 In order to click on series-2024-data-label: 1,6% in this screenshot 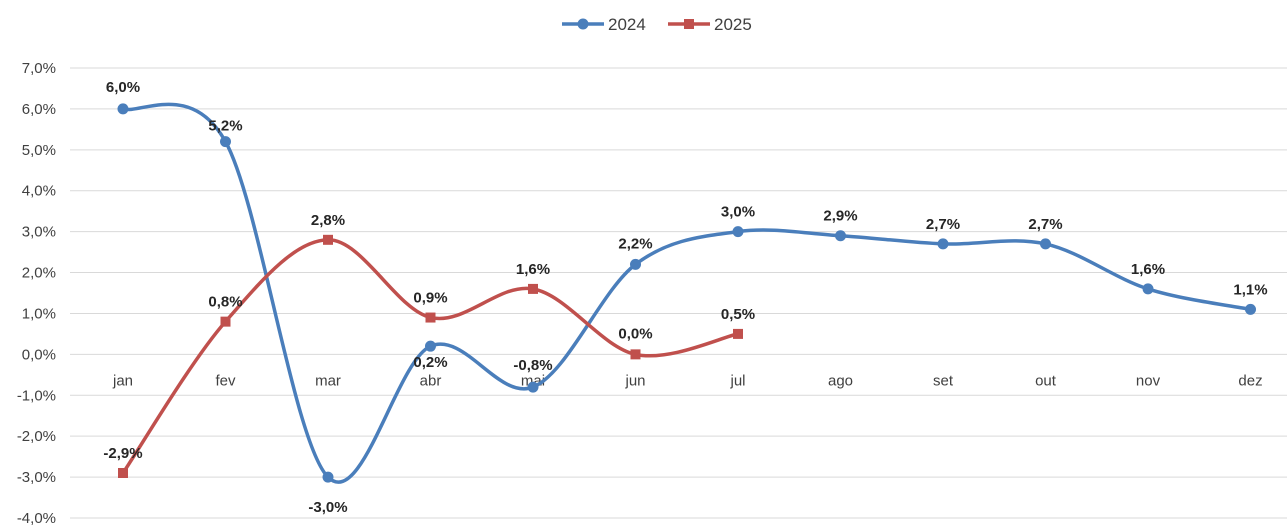, I will do `click(1148, 269)`.